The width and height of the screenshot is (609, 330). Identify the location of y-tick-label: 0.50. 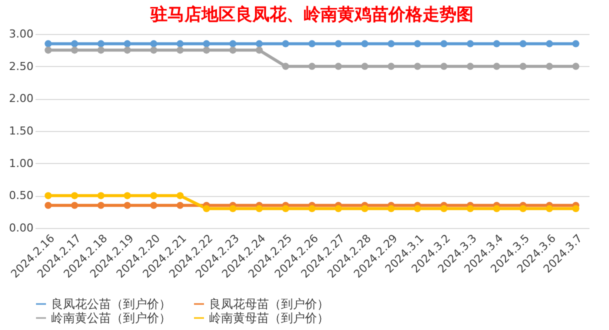
(21, 195).